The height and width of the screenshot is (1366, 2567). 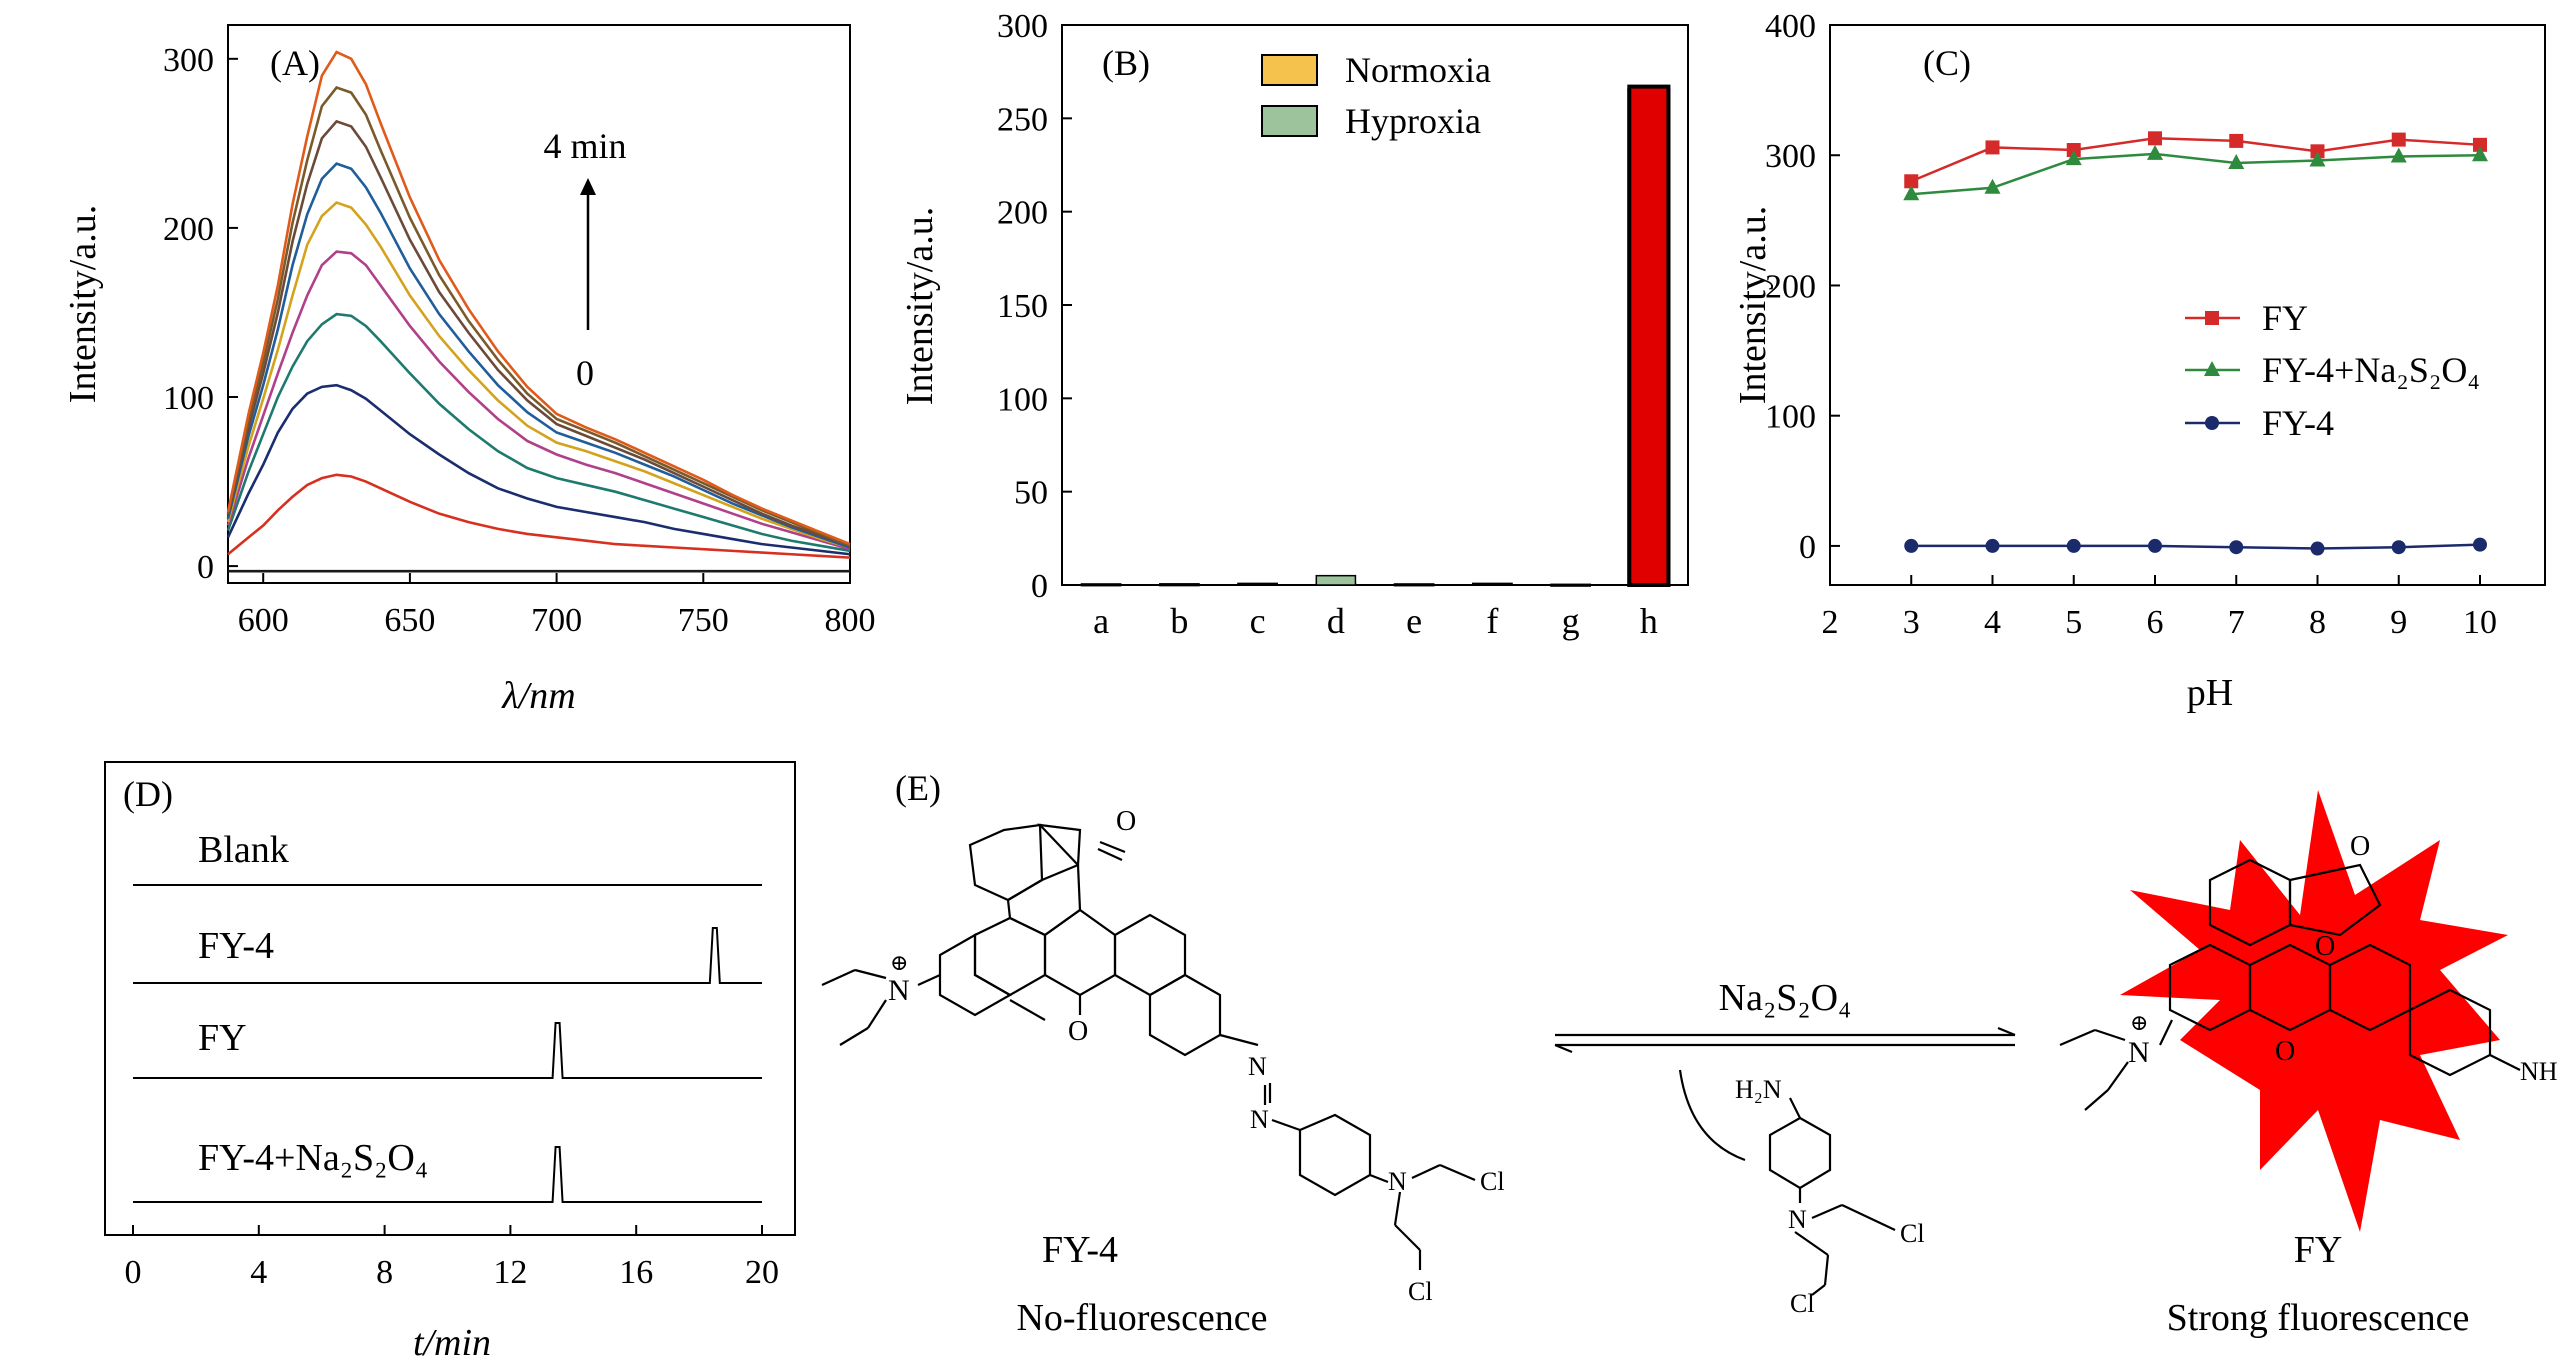 What do you see at coordinates (1022, 306) in the screenshot?
I see `panel-b-ytick-label: 150` at bounding box center [1022, 306].